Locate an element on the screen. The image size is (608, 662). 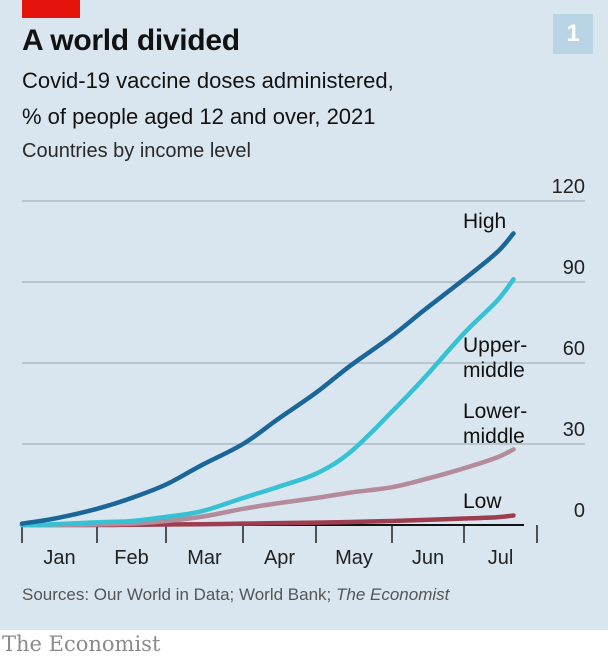
series-label-high: High is located at coordinates (484, 221).